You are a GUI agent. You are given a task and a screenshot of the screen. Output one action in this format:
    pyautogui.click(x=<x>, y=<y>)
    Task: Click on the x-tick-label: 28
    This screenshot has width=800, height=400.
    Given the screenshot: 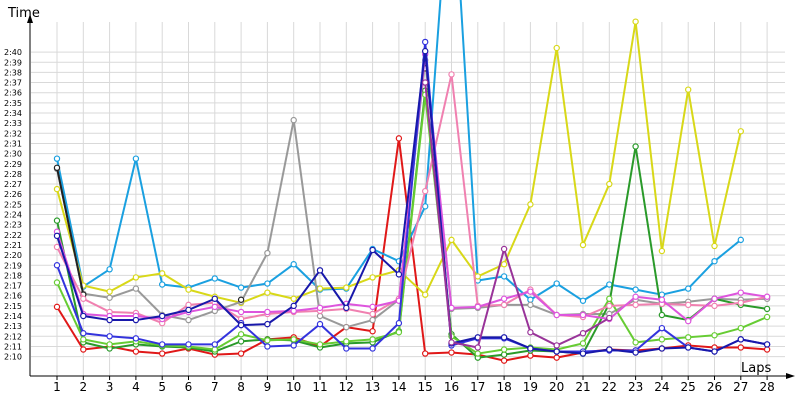 What is the action you would take?
    pyautogui.click(x=766, y=387)
    